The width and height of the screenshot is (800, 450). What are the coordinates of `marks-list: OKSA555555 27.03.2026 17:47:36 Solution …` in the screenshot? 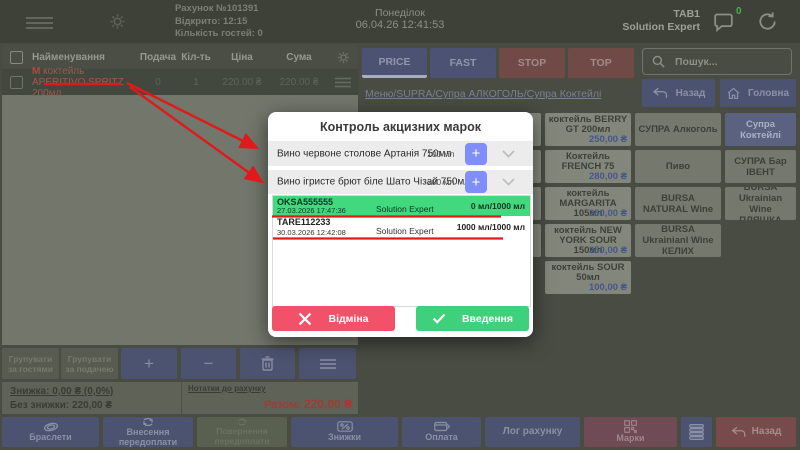 It's located at (401, 251).